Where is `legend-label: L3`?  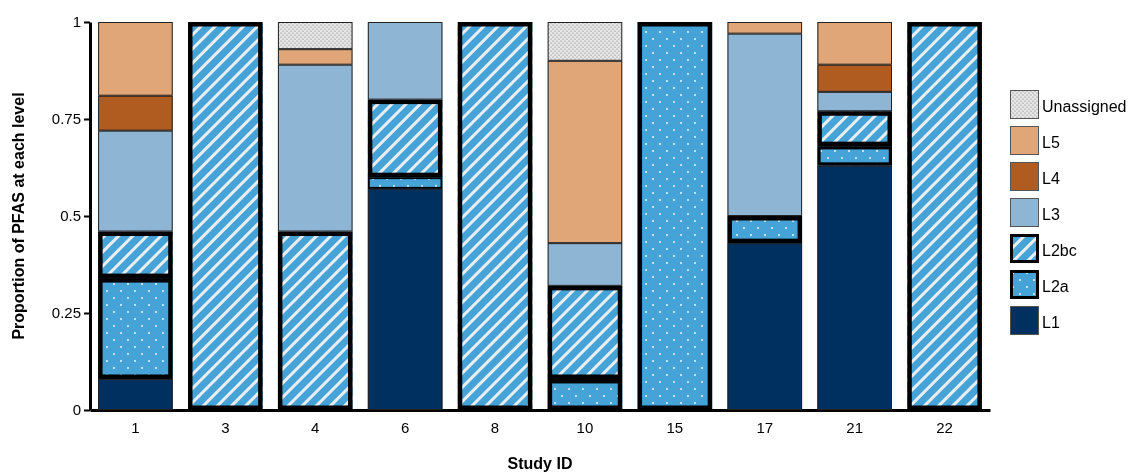 legend-label: L3 is located at coordinates (1051, 214).